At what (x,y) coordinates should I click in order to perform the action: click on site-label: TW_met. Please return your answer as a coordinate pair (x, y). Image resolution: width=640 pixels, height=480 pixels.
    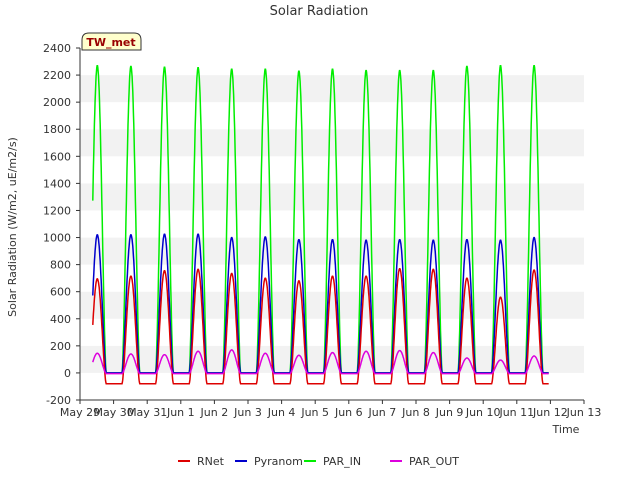
    Looking at the image, I should click on (110, 42).